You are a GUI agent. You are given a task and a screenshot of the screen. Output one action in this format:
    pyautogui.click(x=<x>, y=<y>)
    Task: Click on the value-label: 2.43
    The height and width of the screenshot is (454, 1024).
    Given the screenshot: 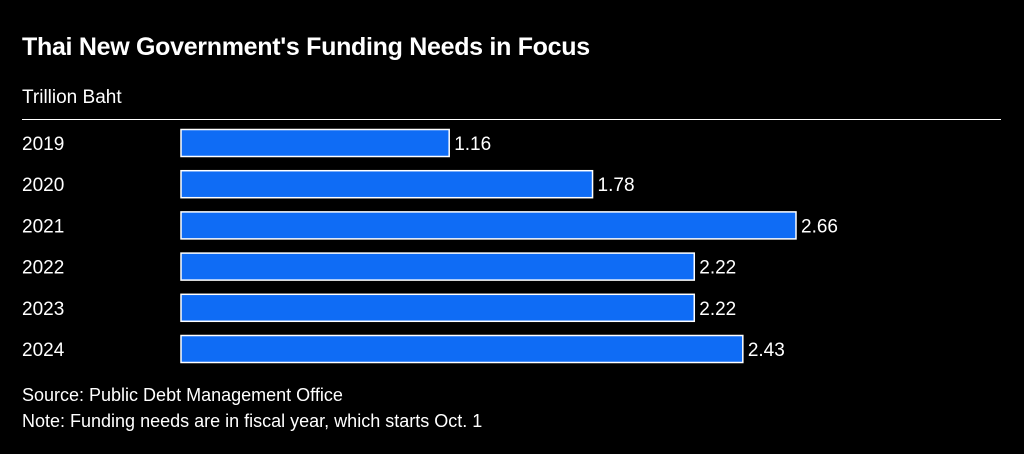 What is the action you would take?
    pyautogui.click(x=766, y=350)
    